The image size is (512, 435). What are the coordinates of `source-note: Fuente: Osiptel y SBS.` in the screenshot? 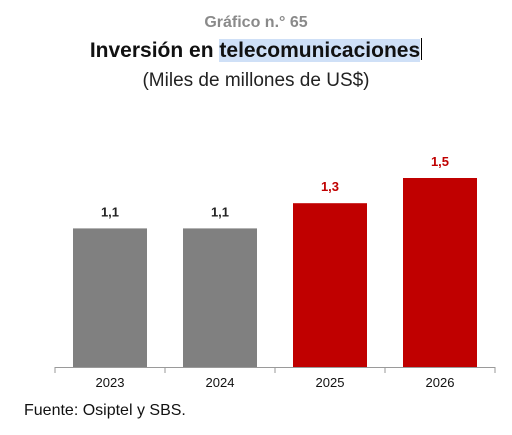 It's located at (105, 410).